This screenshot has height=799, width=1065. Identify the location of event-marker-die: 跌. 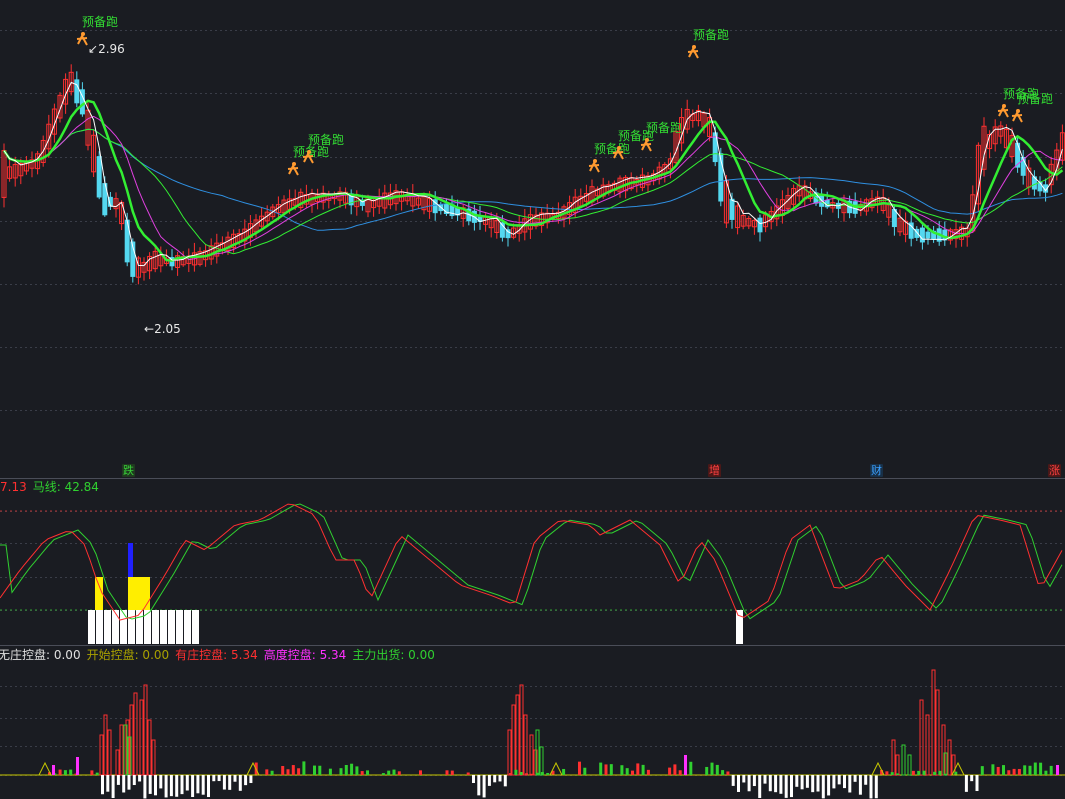
(128, 470).